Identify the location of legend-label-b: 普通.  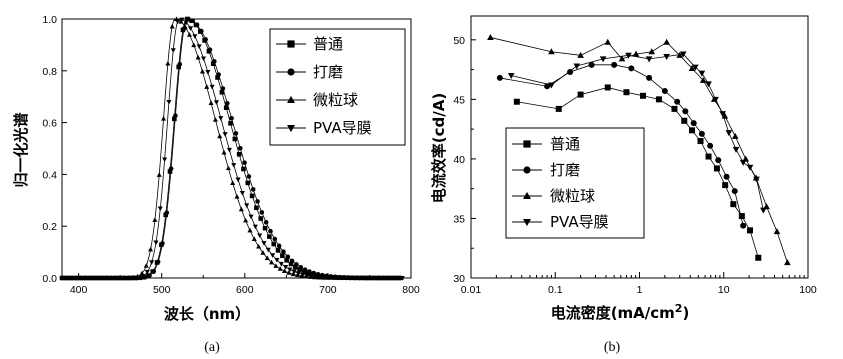
(565, 144).